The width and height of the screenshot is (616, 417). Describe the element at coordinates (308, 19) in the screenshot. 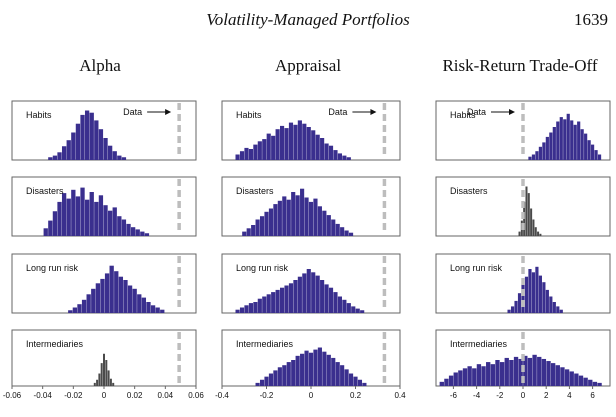

I see `page-header-title: Volatility-Managed Portfolios` at that location.